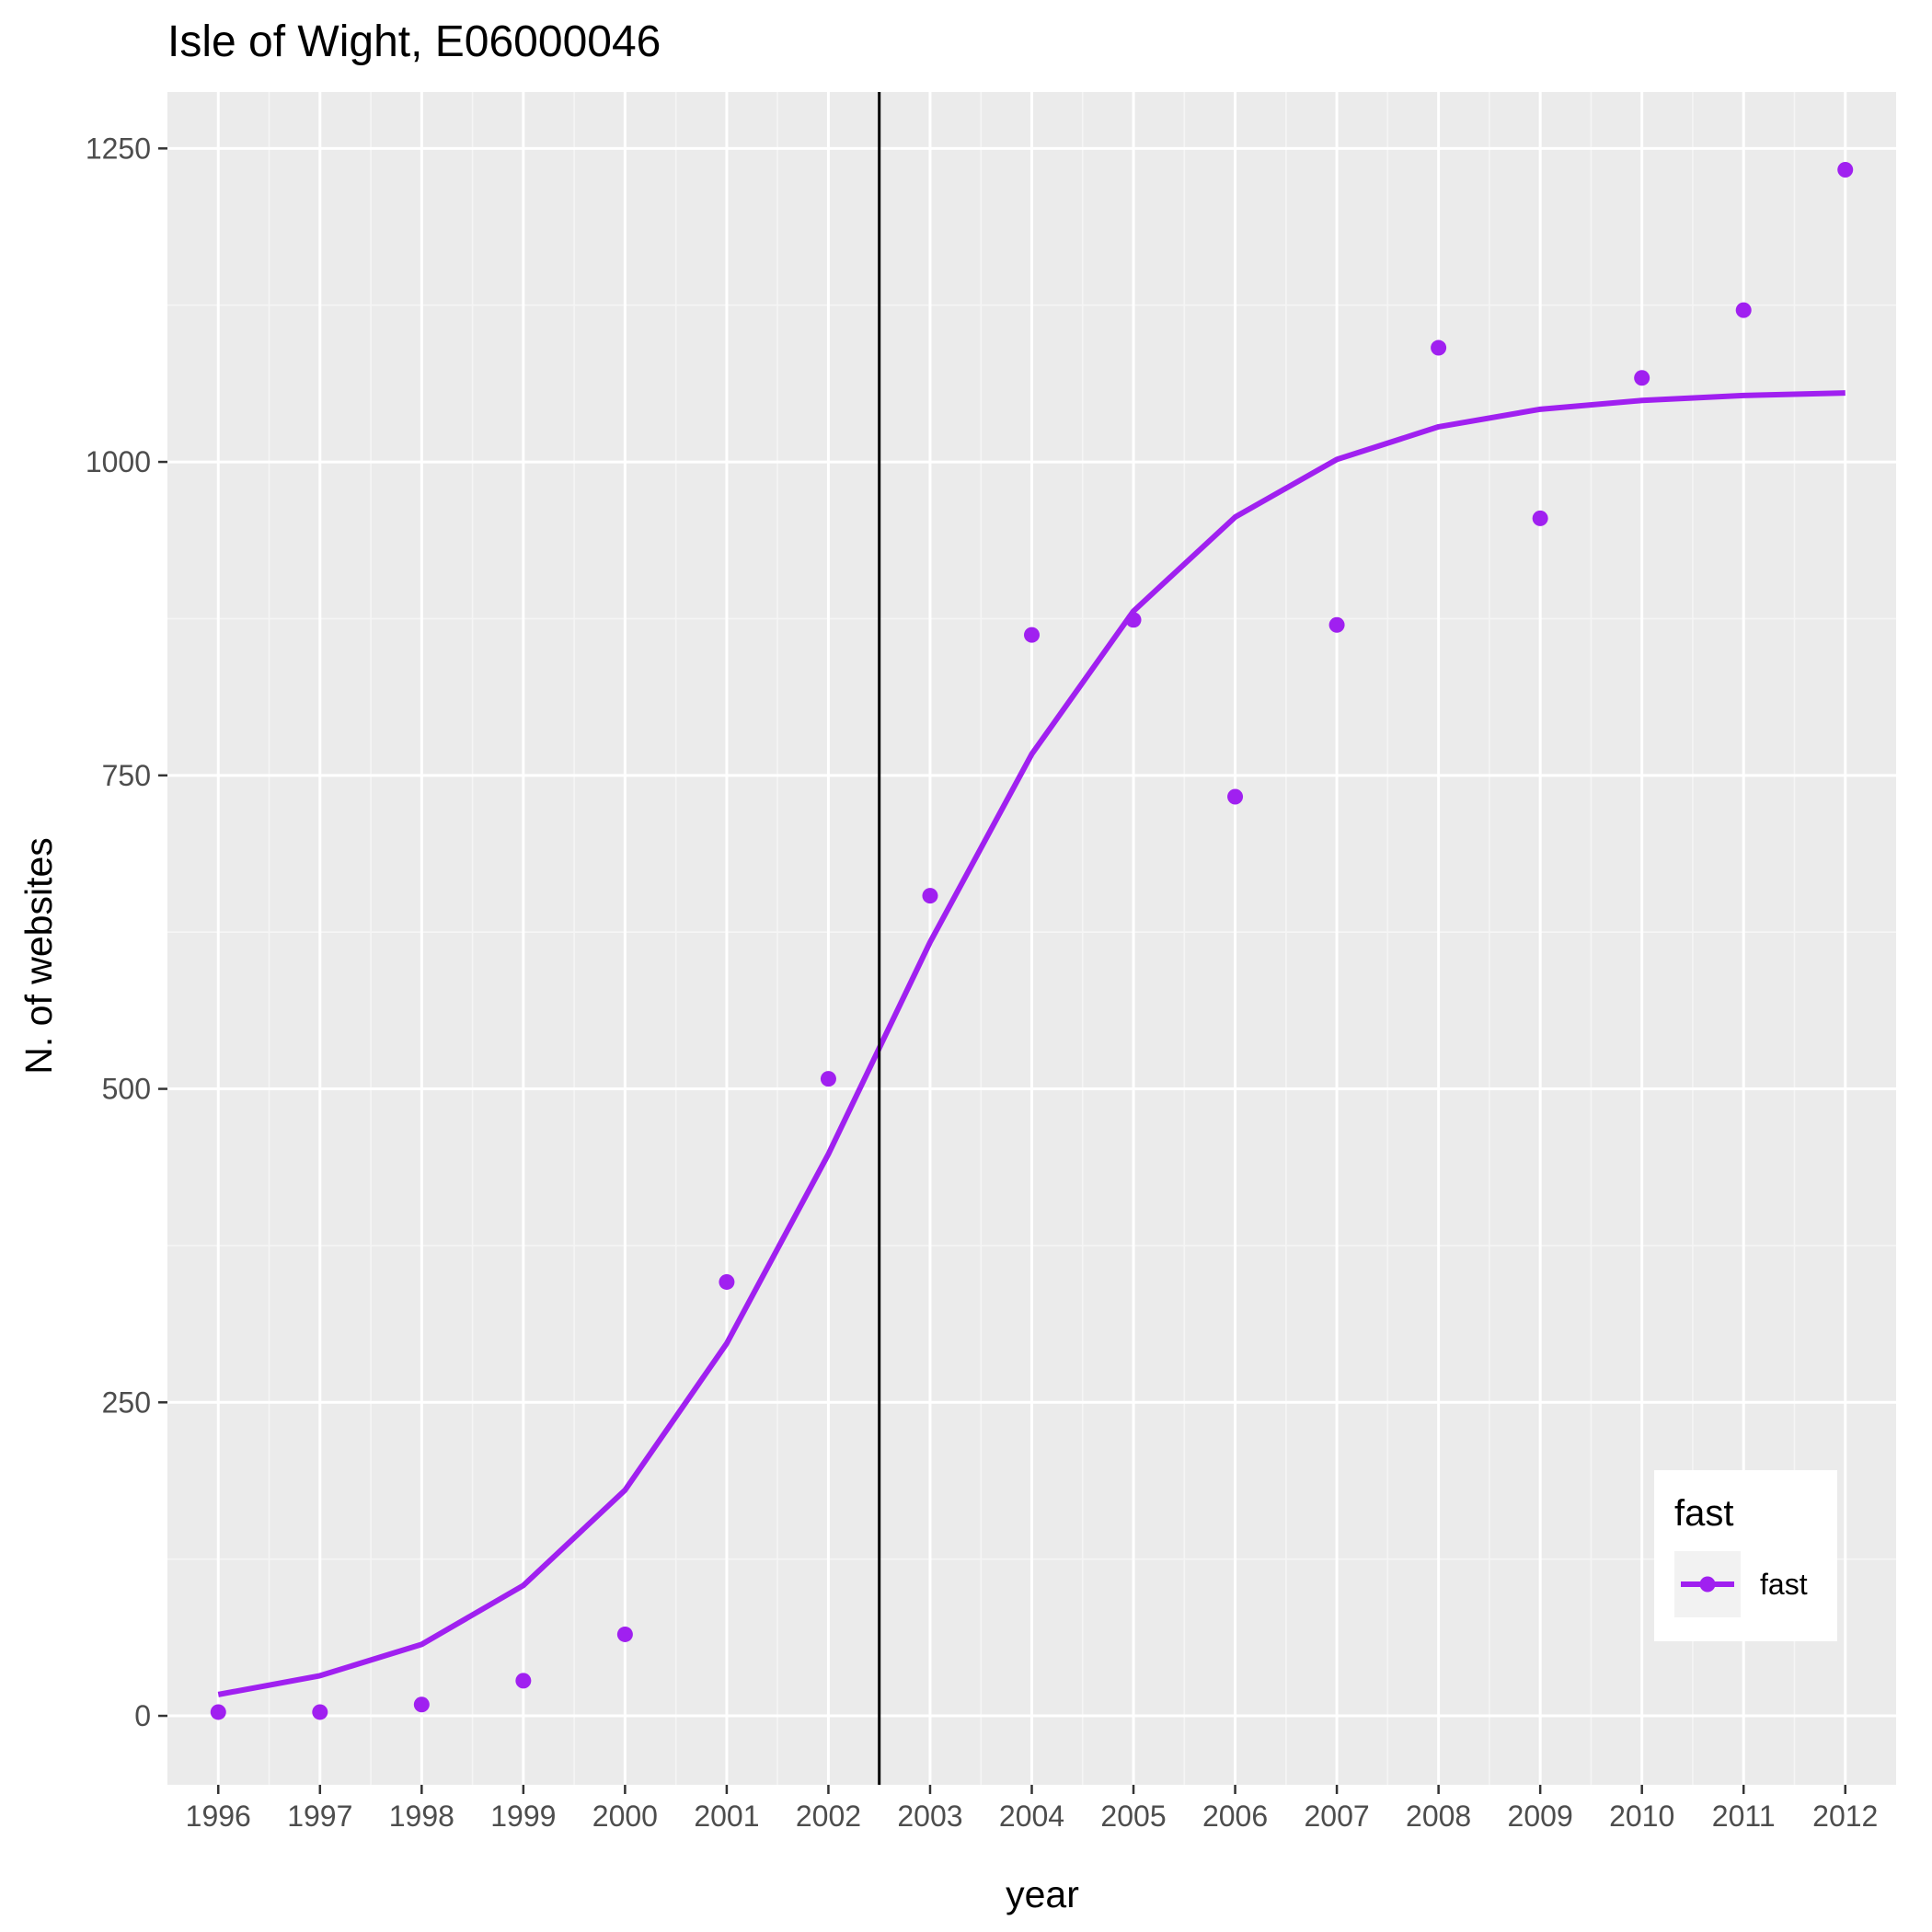 The height and width of the screenshot is (1932, 1932). I want to click on legend-entry-label: fast, so click(1784, 1584).